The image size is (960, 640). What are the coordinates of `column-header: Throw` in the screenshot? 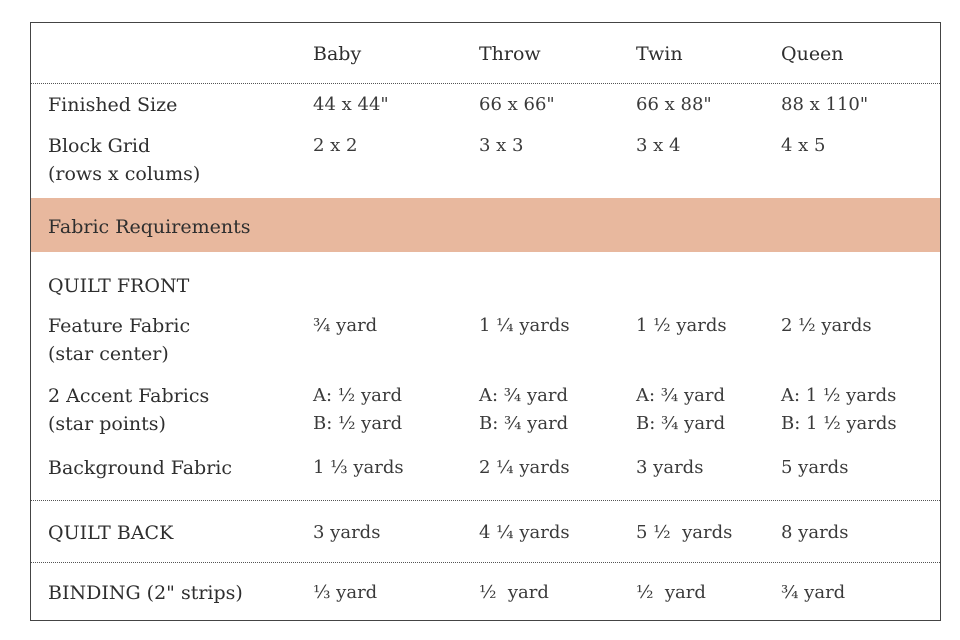 It's located at (510, 54).